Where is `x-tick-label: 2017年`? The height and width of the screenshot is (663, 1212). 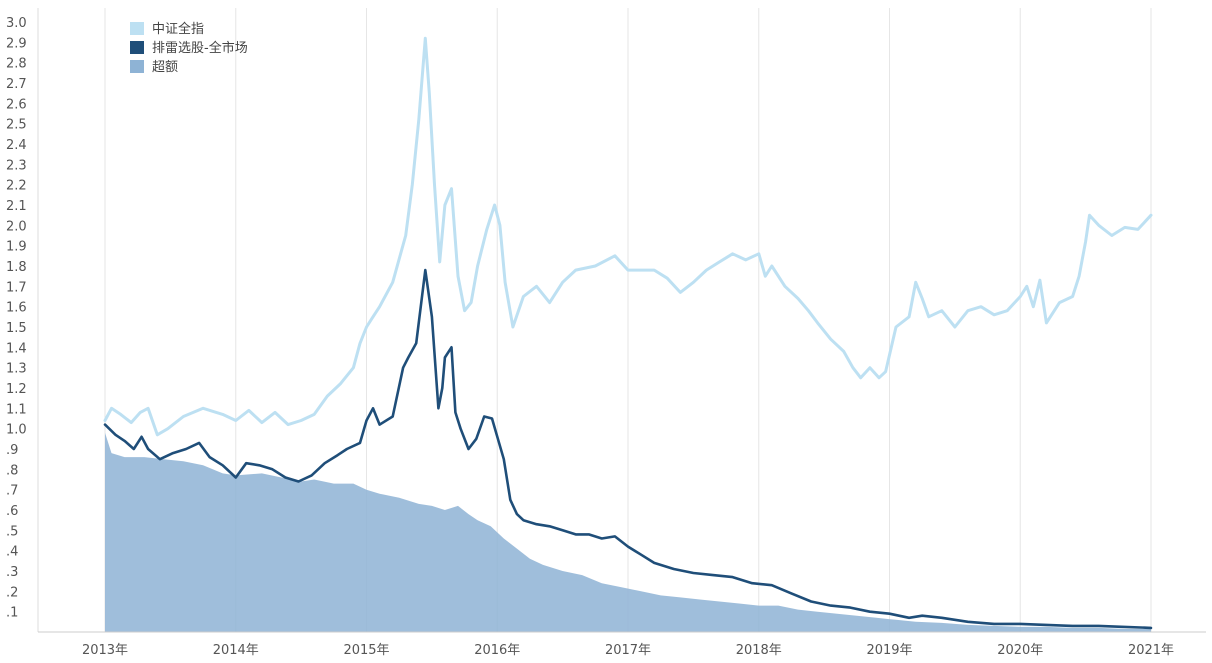
x-tick-label: 2017年 is located at coordinates (628, 650).